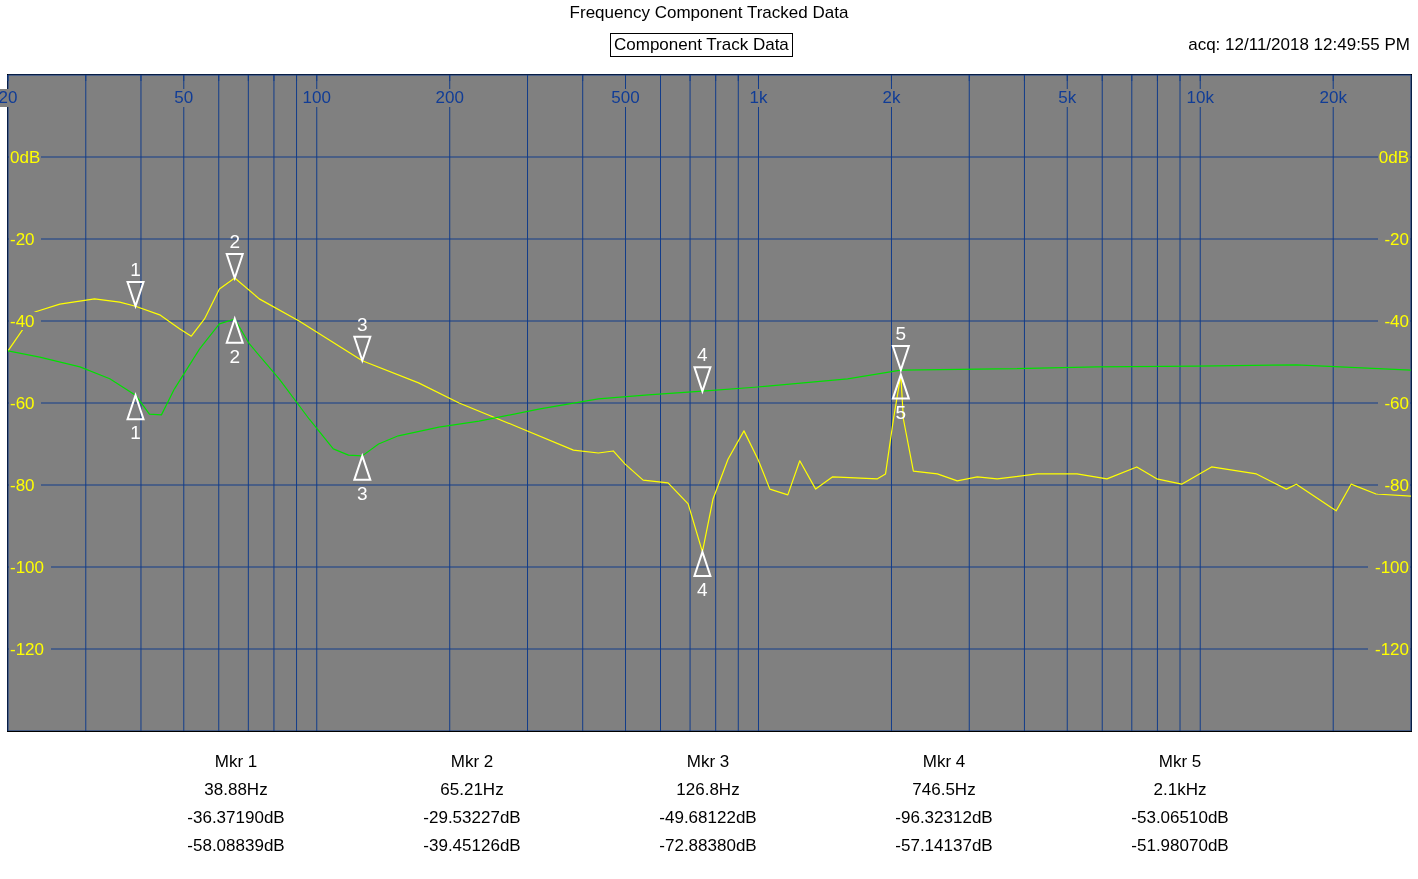 This screenshot has height=879, width=1418. Describe the element at coordinates (22, 403) in the screenshot. I see `y-tick-label: -60` at that location.